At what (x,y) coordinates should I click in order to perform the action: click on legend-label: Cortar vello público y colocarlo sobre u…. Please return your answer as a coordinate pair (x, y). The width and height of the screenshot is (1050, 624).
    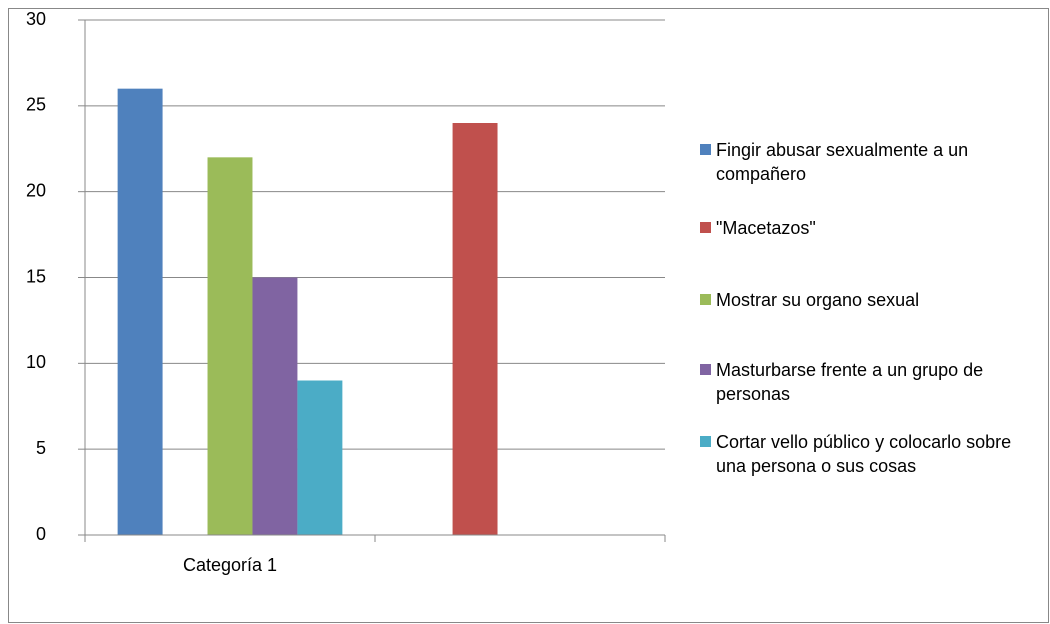
    Looking at the image, I should click on (864, 454).